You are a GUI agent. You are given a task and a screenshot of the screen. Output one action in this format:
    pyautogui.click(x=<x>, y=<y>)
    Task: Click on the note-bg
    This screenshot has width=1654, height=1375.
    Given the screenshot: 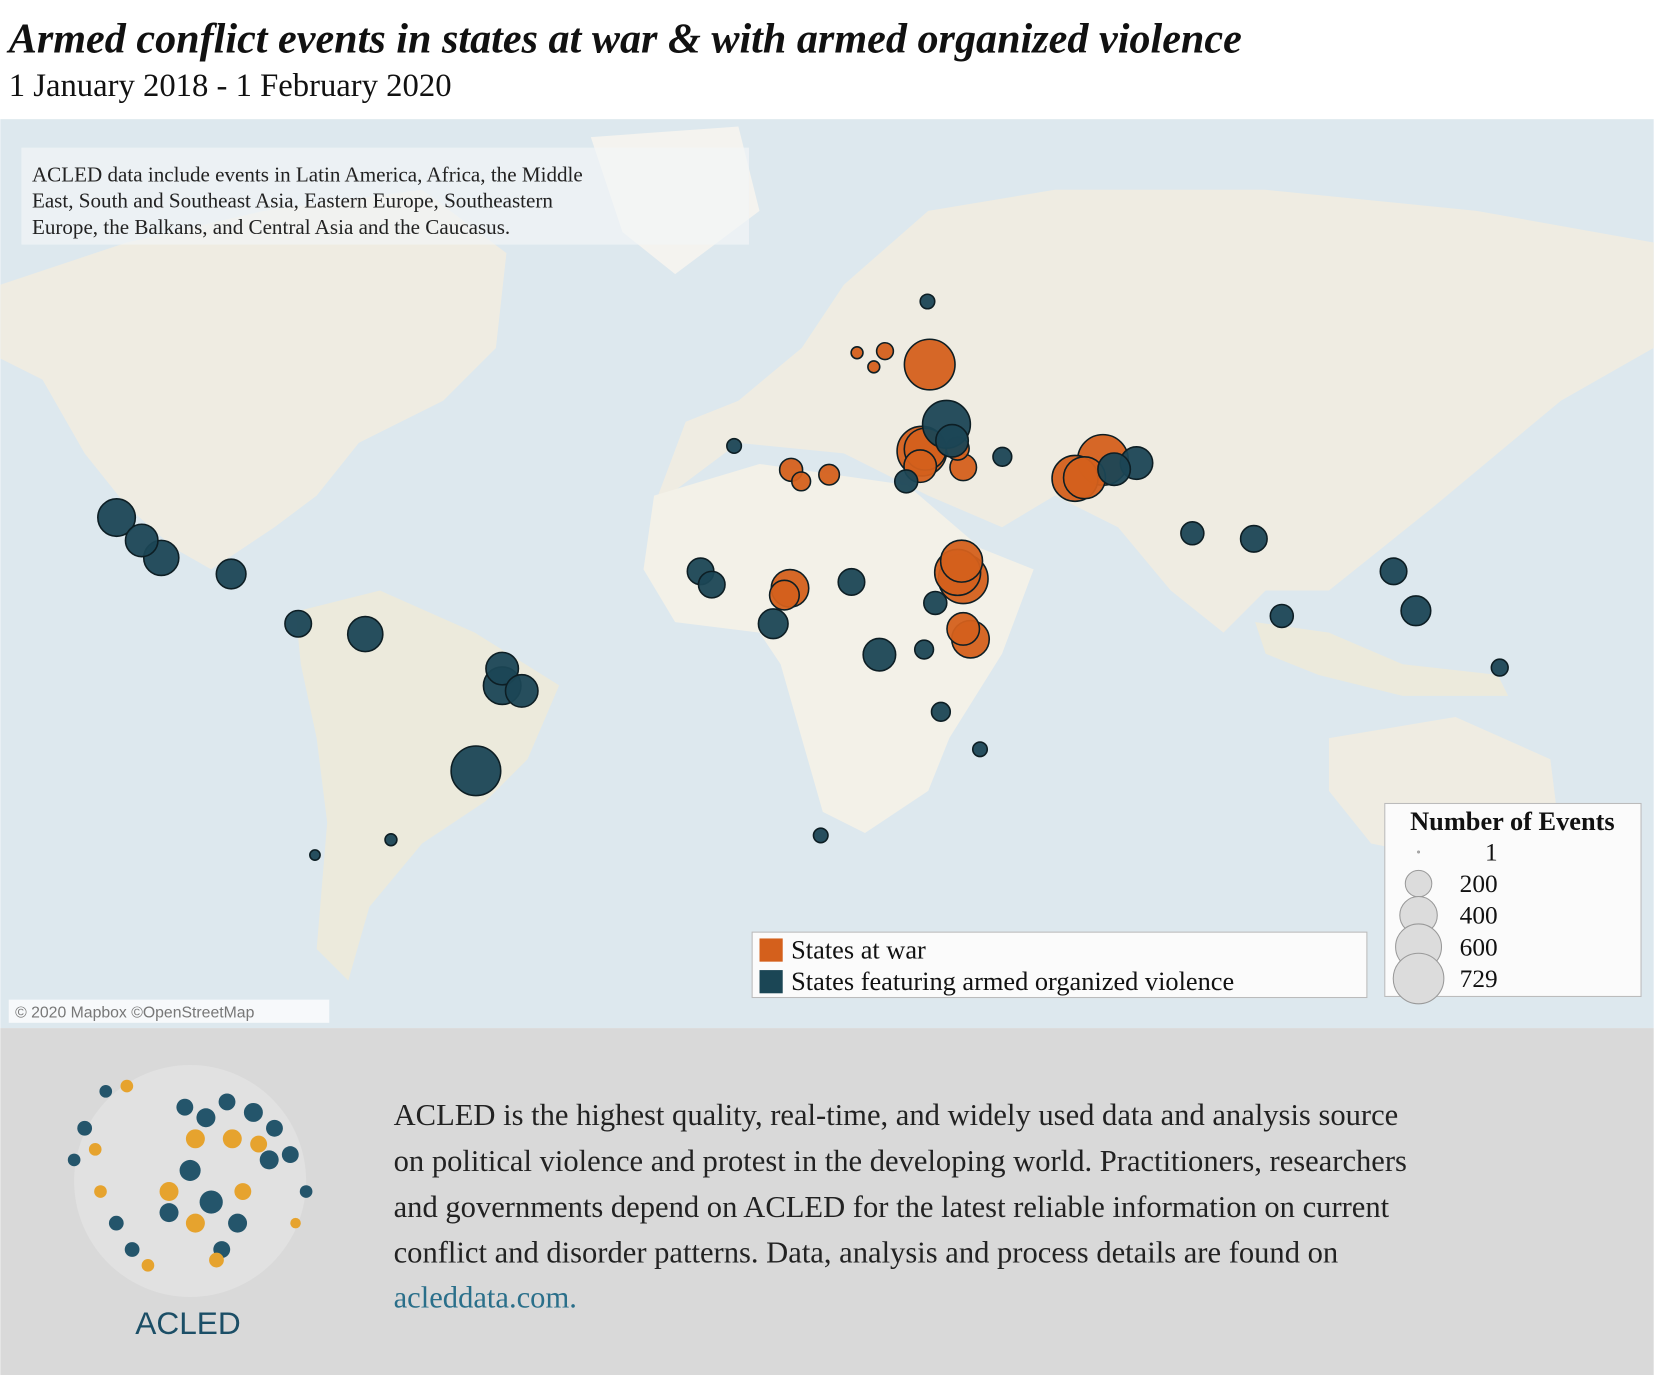 What is the action you would take?
    pyautogui.click(x=385, y=196)
    